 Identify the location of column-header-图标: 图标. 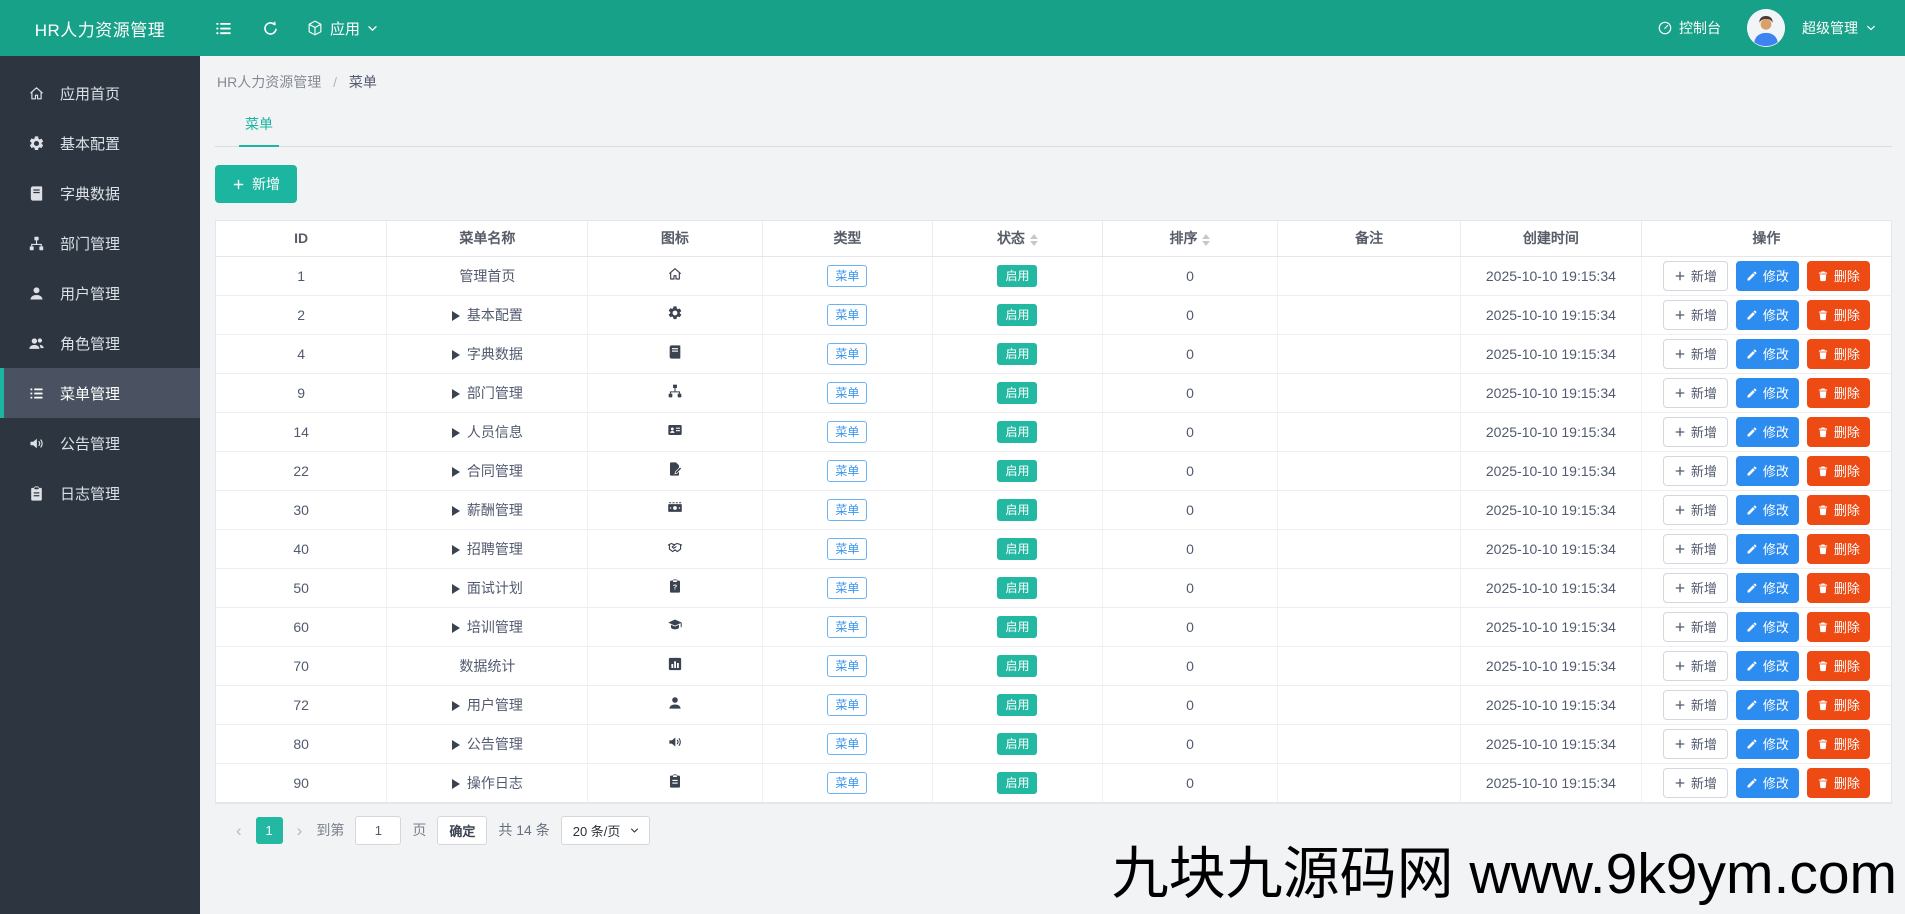
(675, 239).